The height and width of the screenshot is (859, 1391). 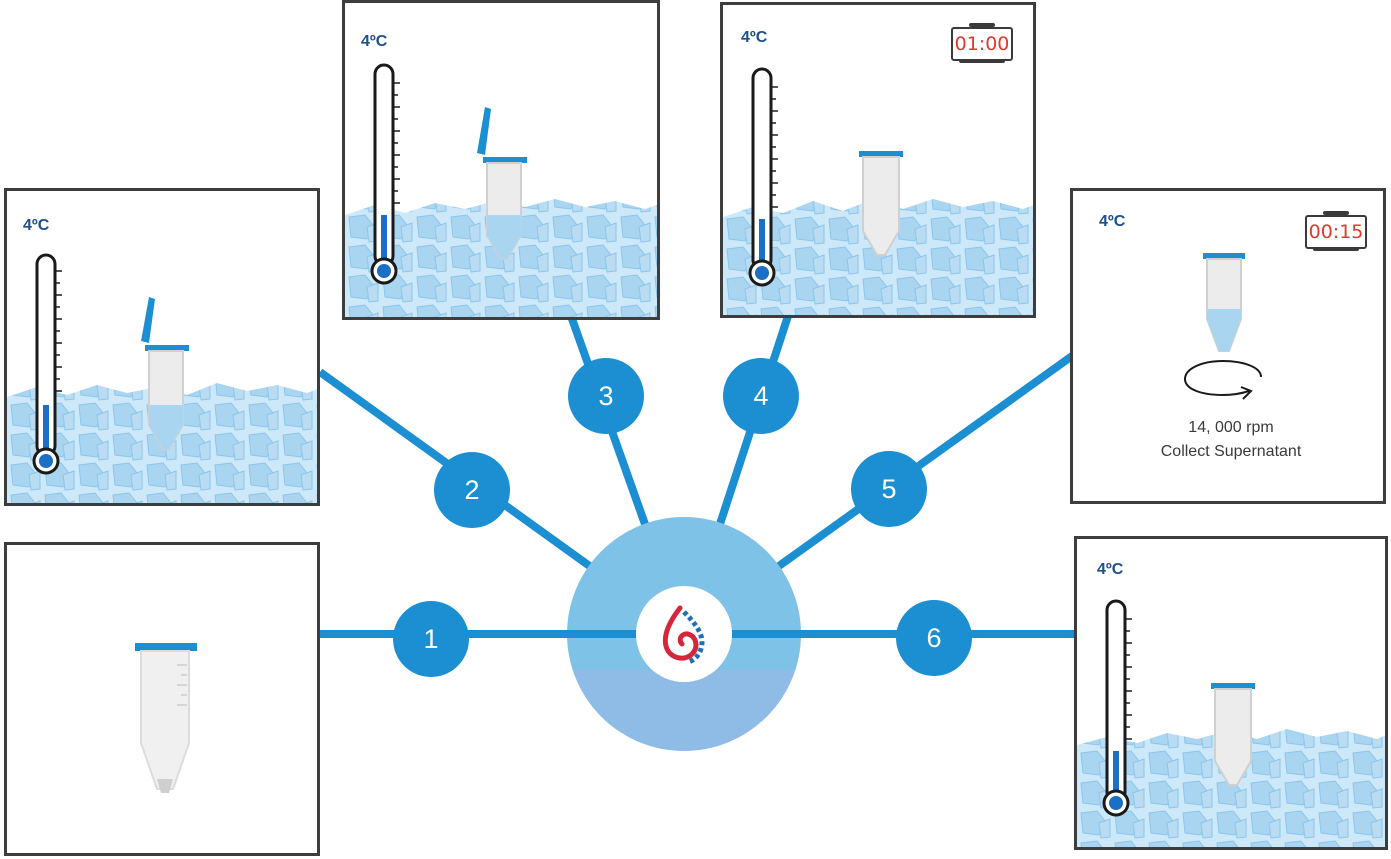 I want to click on step-panel-6: 4ºC, so click(x=1231, y=693).